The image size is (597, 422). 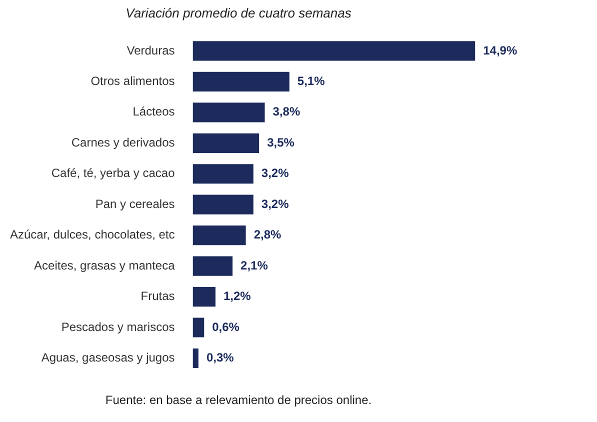 I want to click on y-tick-label: Pescados y mariscos, so click(x=118, y=327).